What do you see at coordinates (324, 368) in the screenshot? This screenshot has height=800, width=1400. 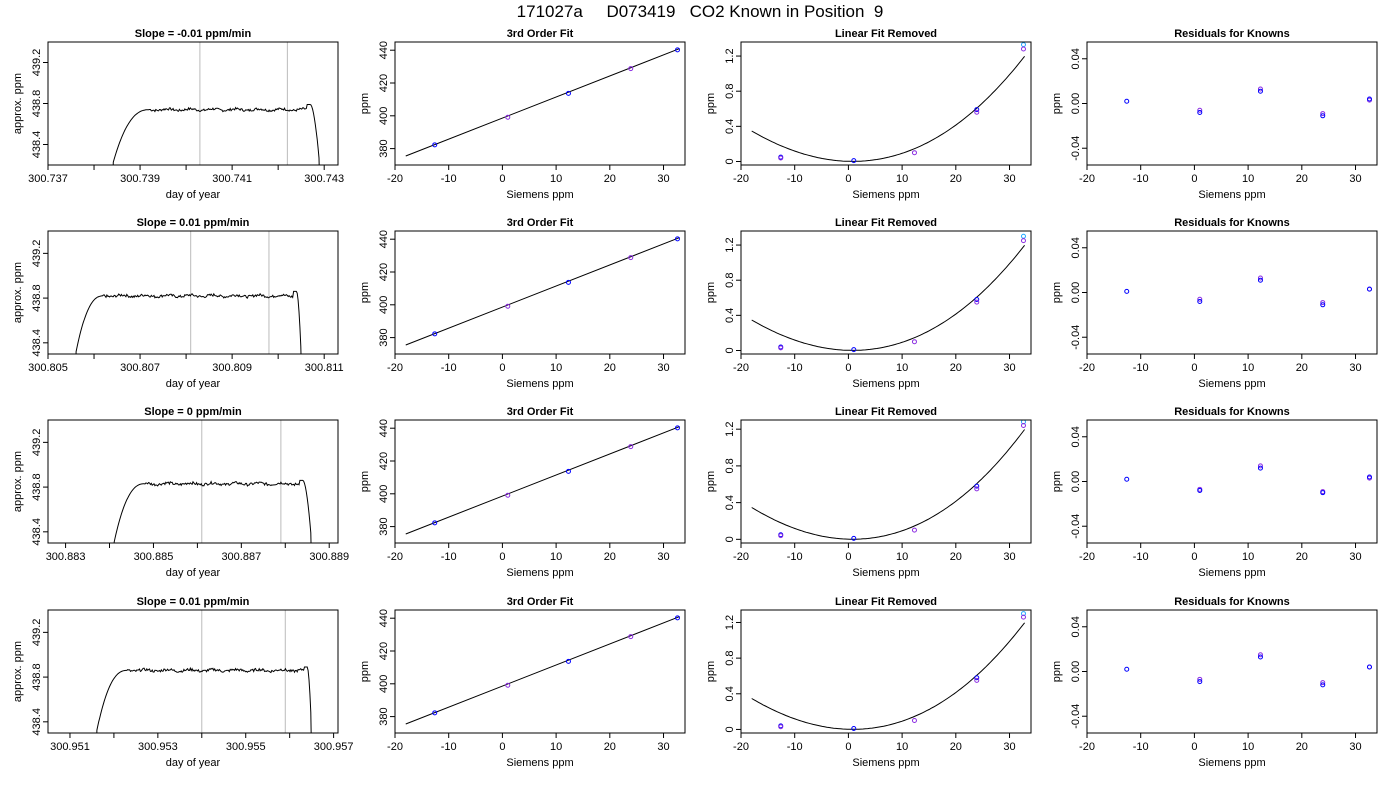 I see `x-tick-label: 300.811` at bounding box center [324, 368].